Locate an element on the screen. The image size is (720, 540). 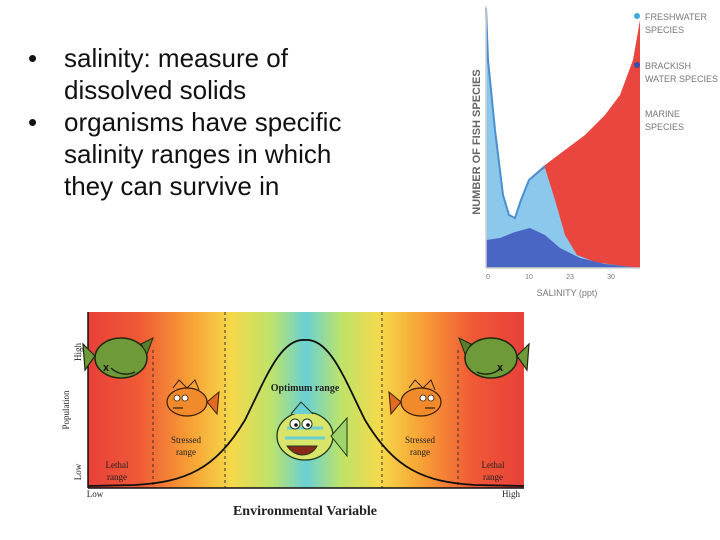
bullet-text-line: they can survive in is located at coordinates (172, 186).